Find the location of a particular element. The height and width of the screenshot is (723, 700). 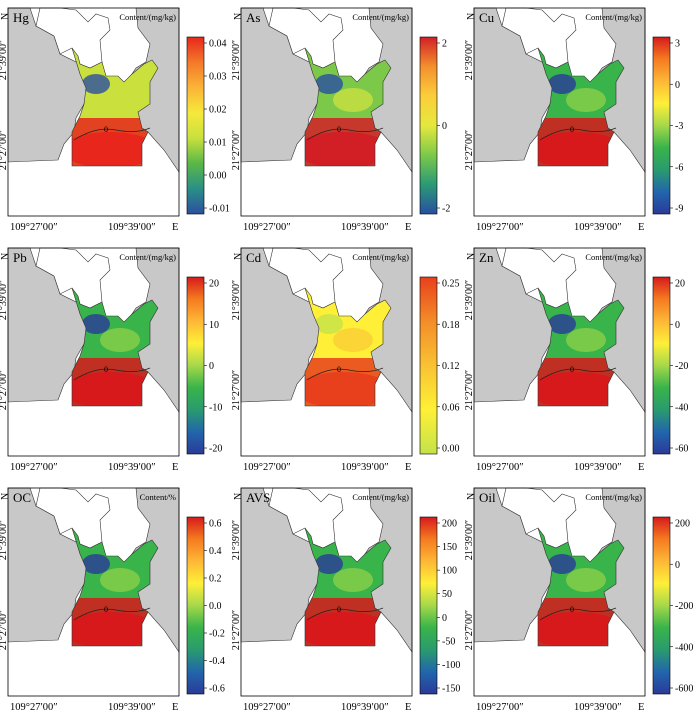

colorbar-tick-label: -0.01 is located at coordinates (219, 209).